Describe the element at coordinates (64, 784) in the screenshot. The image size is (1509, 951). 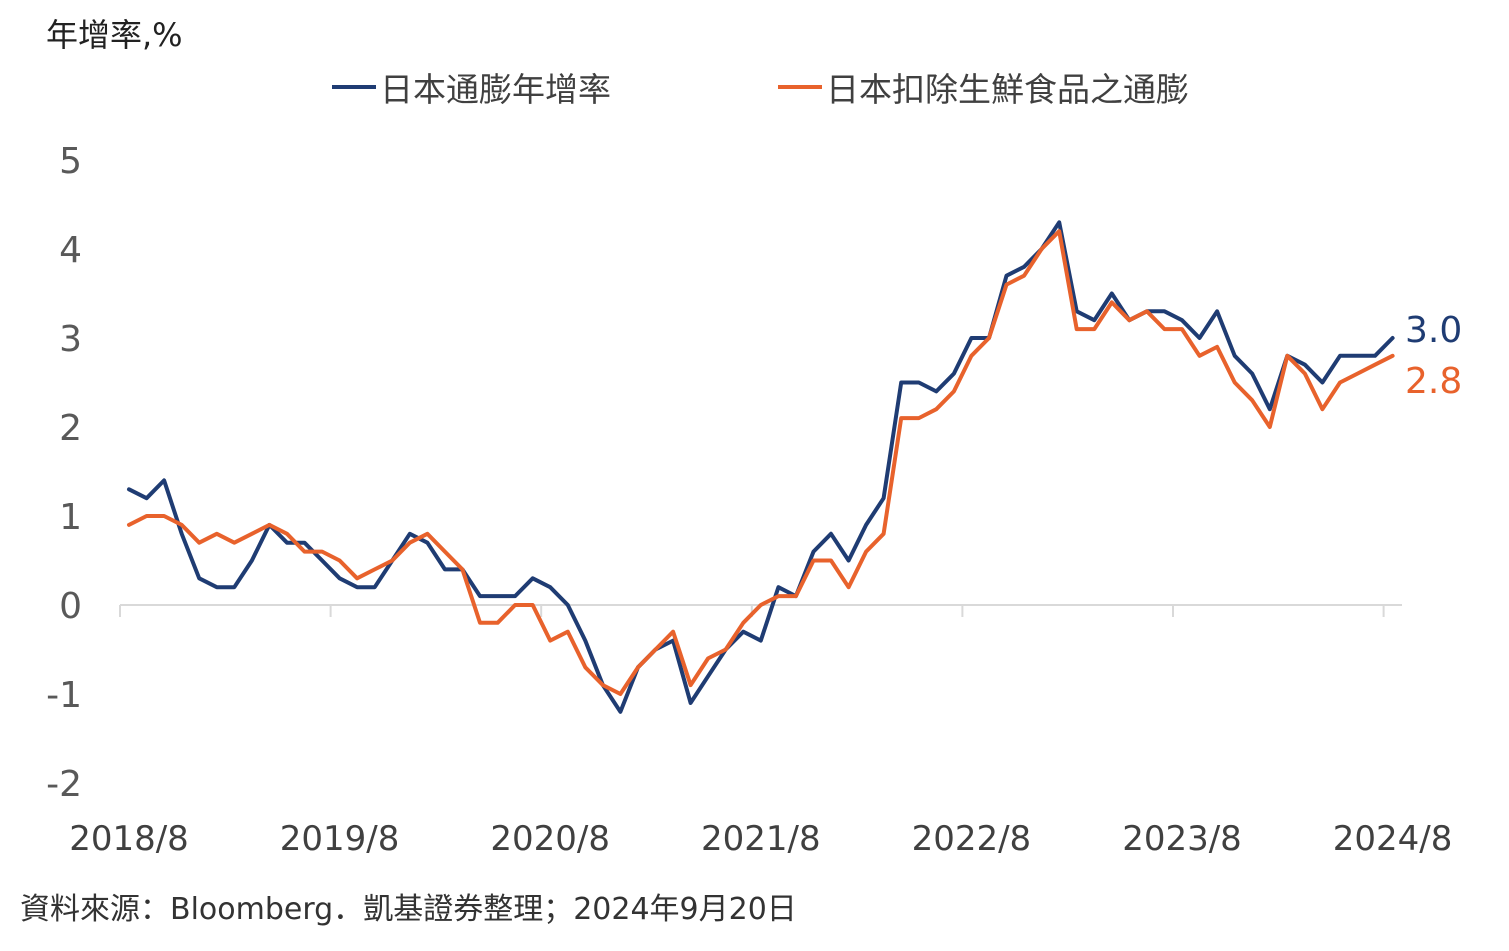
I see `y-tick-label: -2` at that location.